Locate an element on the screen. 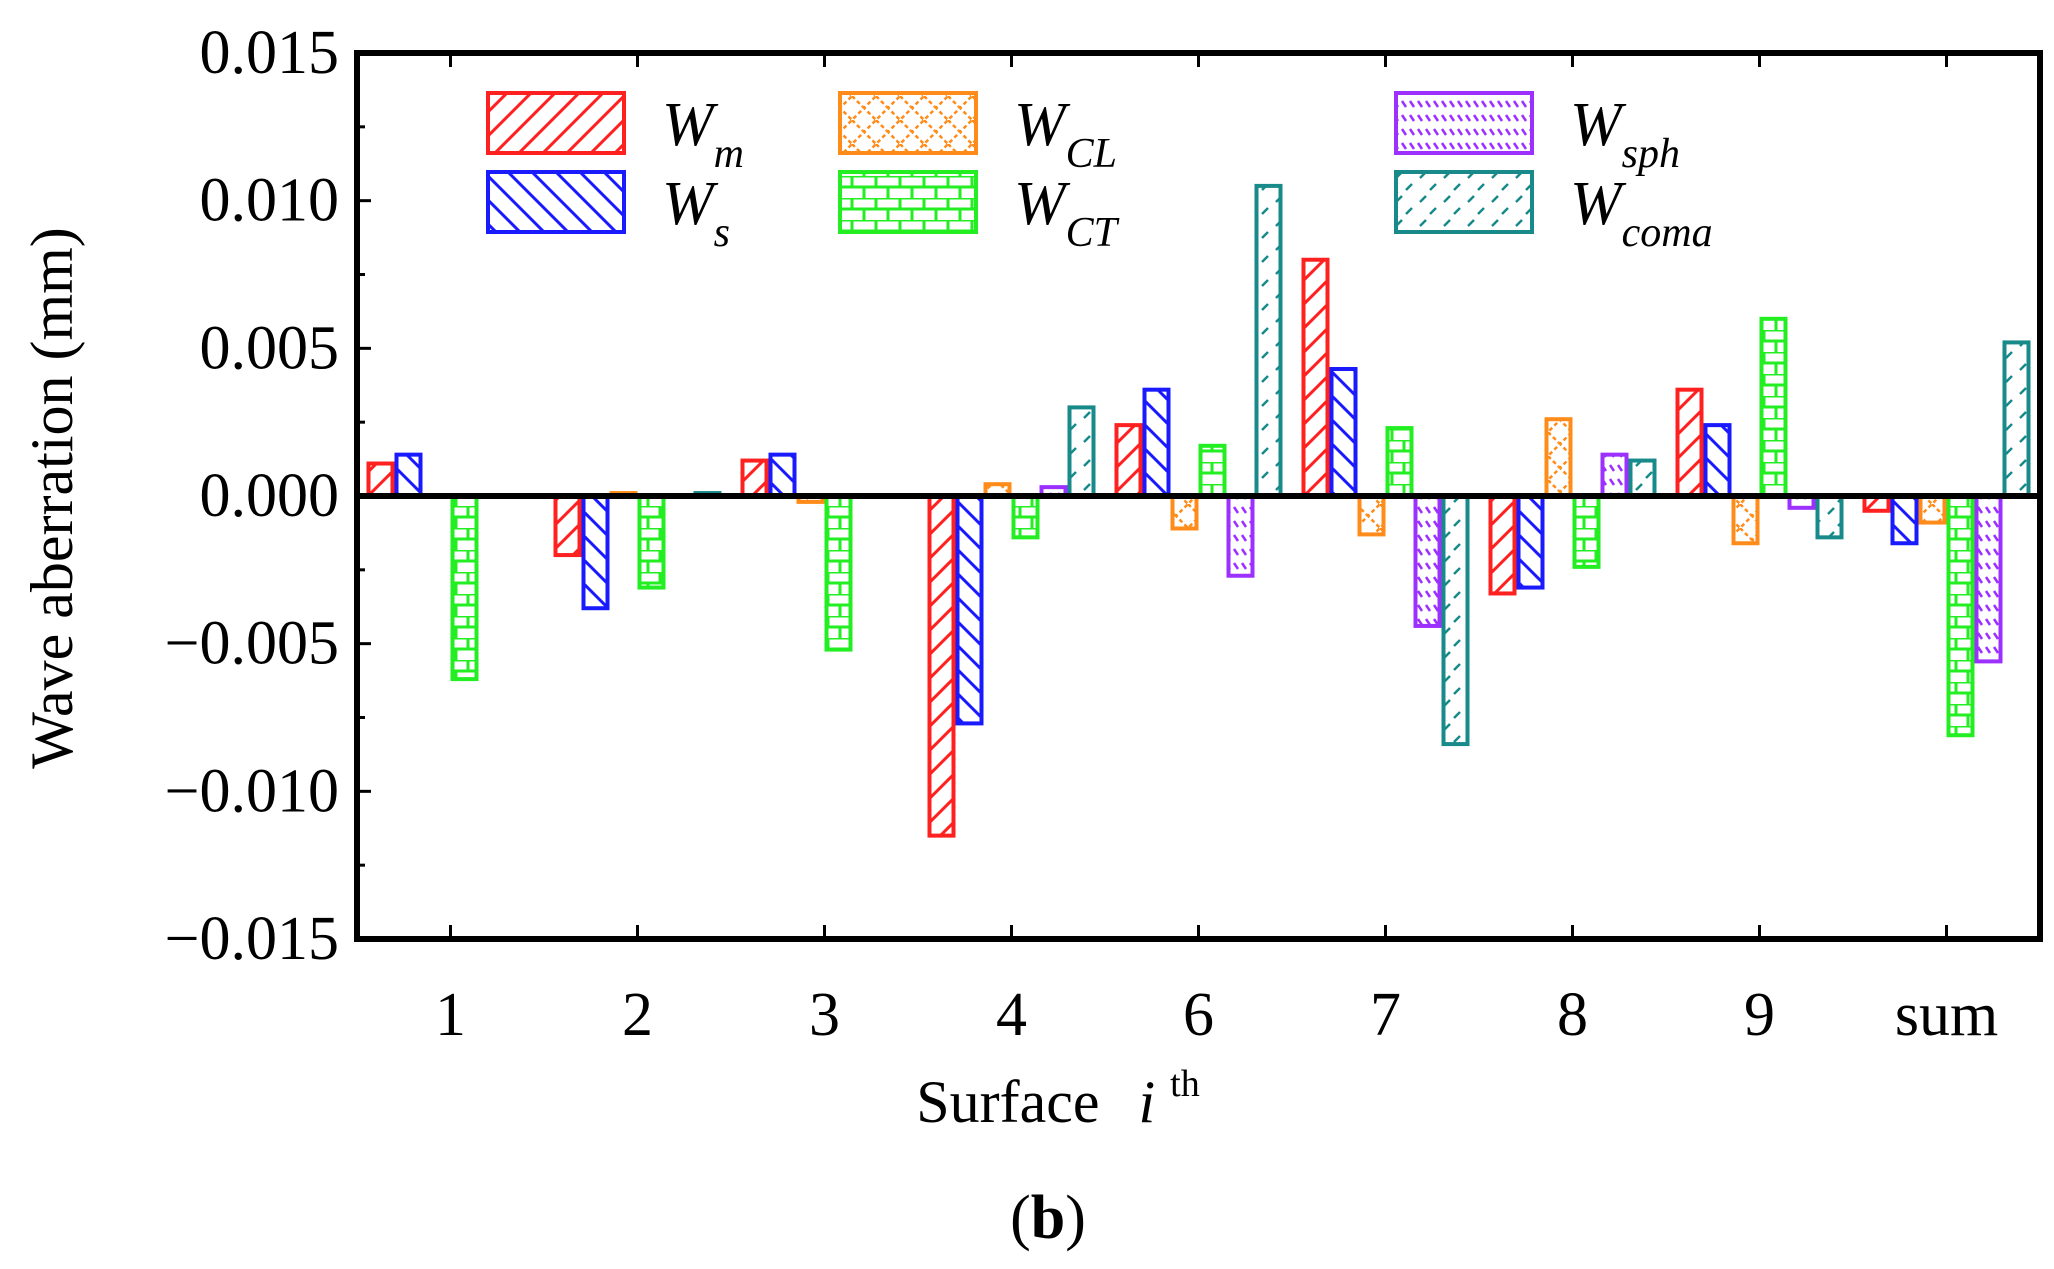  x-tick-label-6: 6 is located at coordinates (1198, 1015).